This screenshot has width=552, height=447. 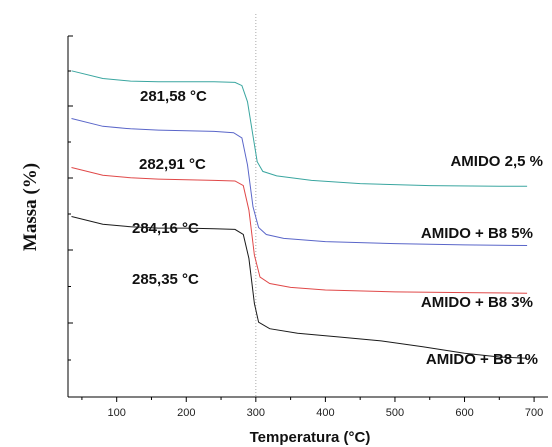 What do you see at coordinates (30, 207) in the screenshot?
I see `y-axis-title: Massa (%)` at bounding box center [30, 207].